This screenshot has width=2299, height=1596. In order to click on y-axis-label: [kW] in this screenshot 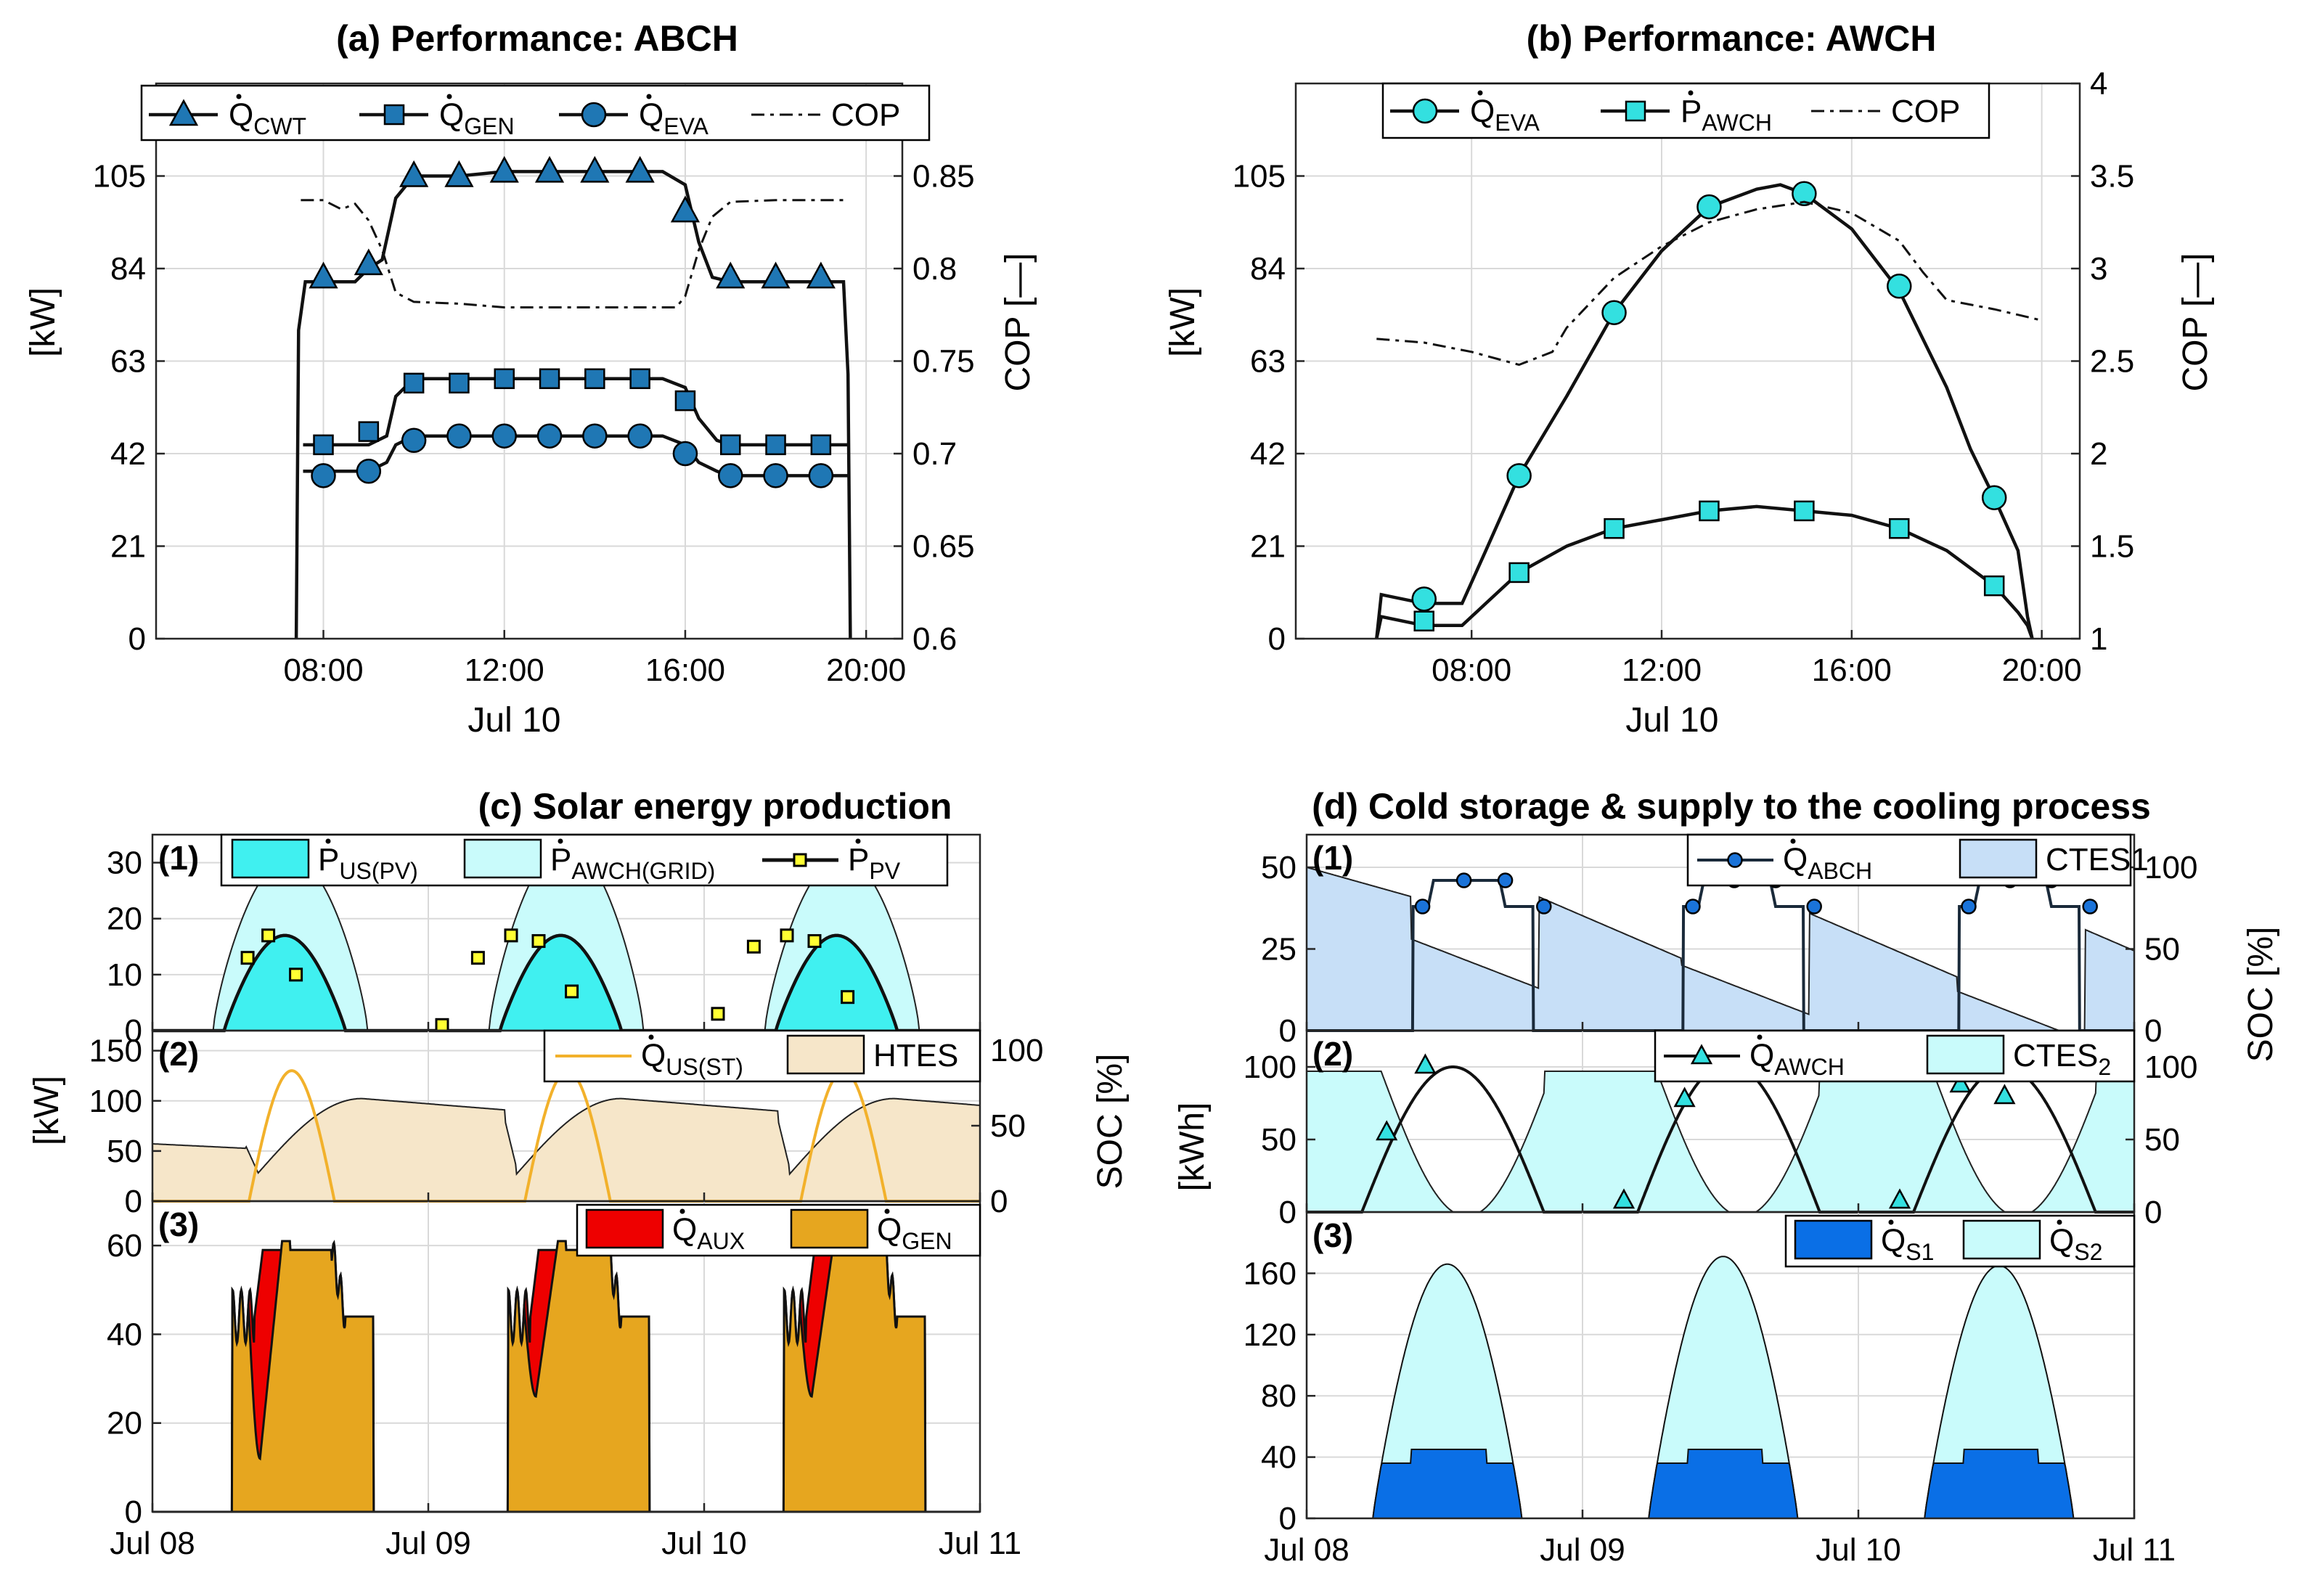, I will do `click(1183, 322)`.